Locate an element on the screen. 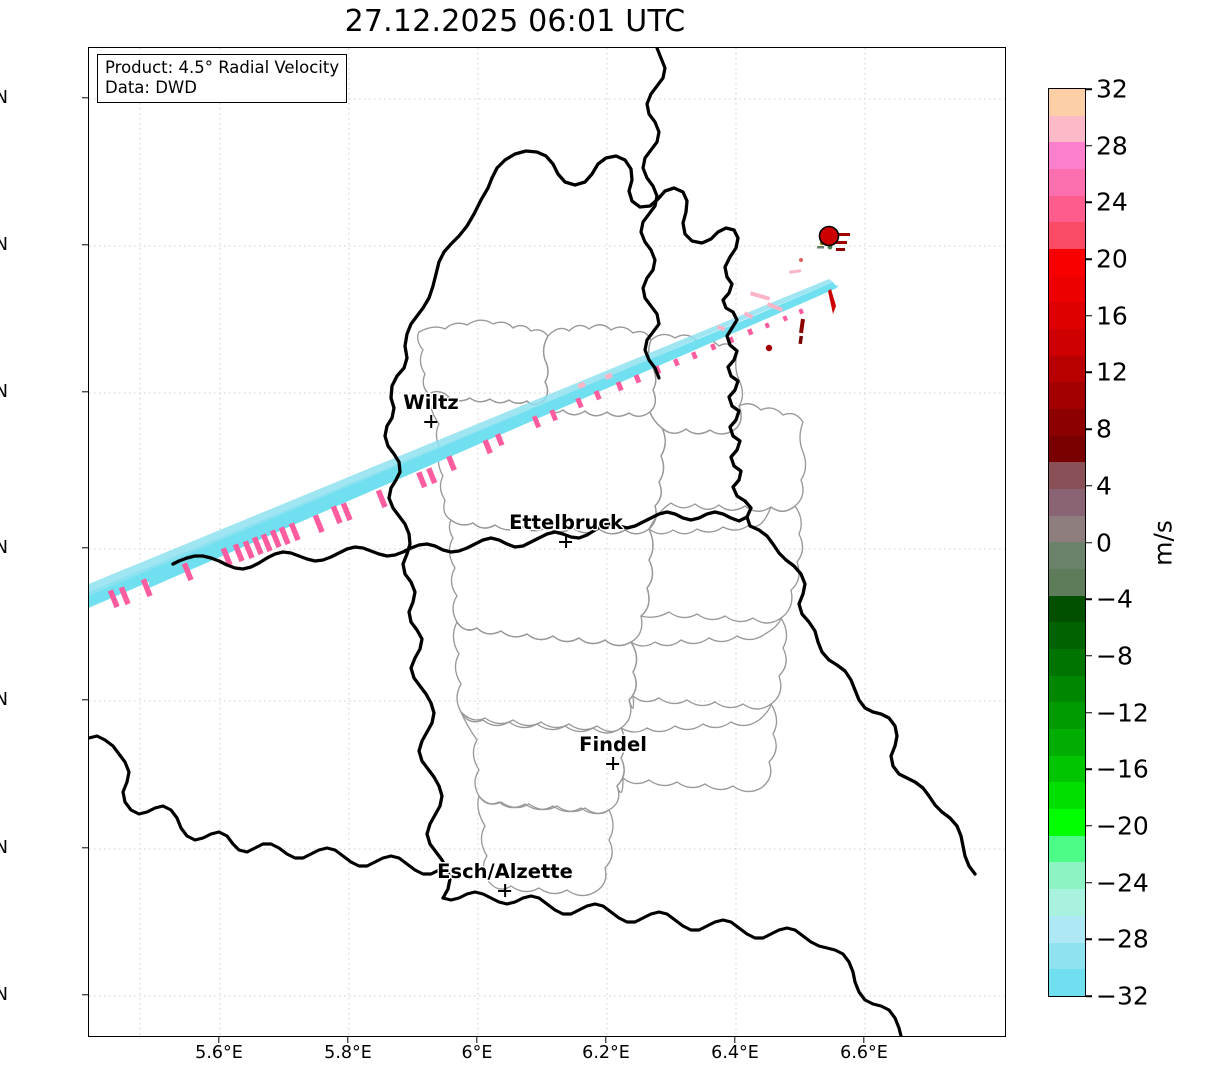  x-tick-label: 5.6°E is located at coordinates (219, 1053).